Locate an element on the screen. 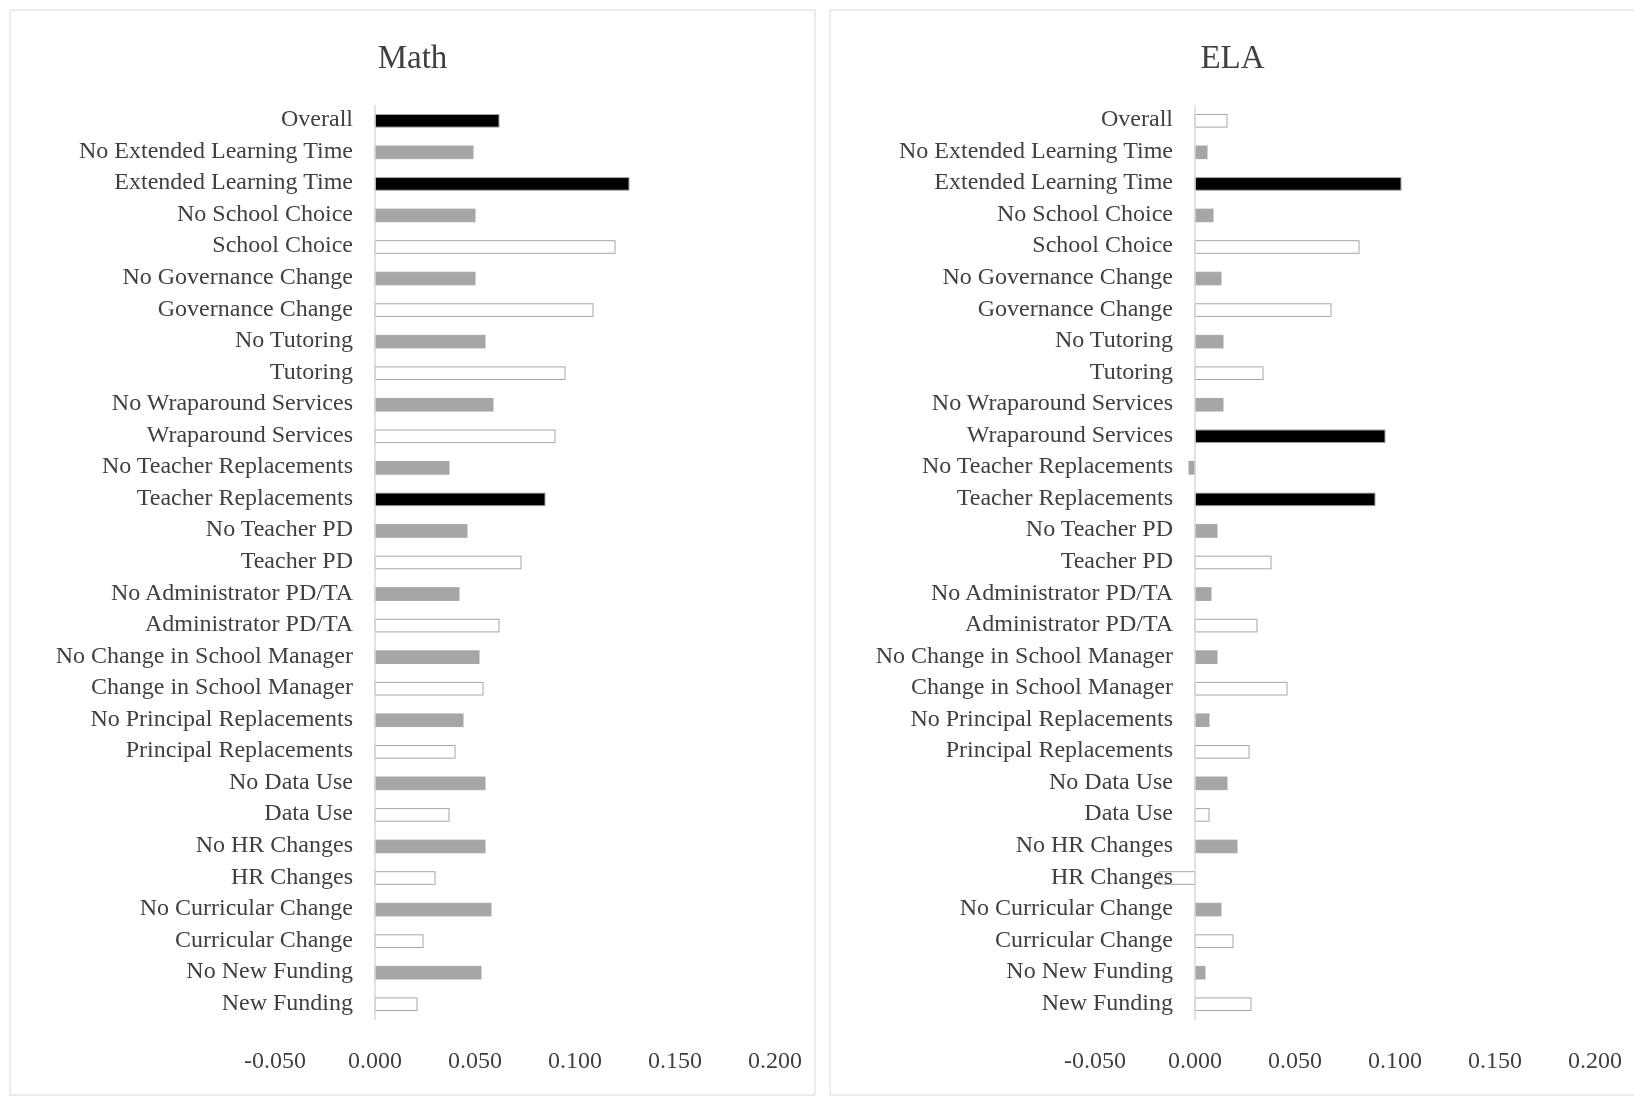 This screenshot has height=1101, width=1642. y-tick-label: Administrator PD/TA is located at coordinates (1069, 623).